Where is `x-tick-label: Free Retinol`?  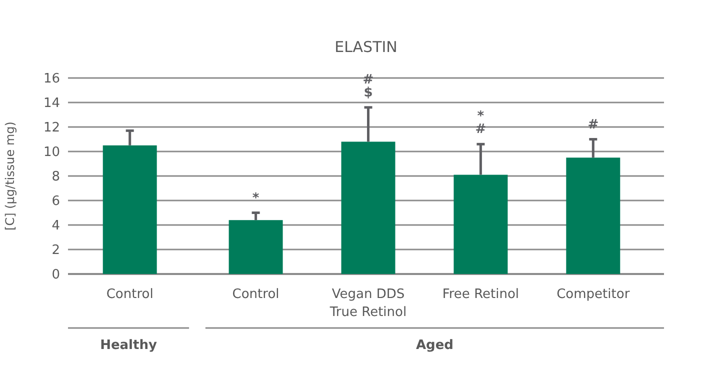 x-tick-label: Free Retinol is located at coordinates (481, 294).